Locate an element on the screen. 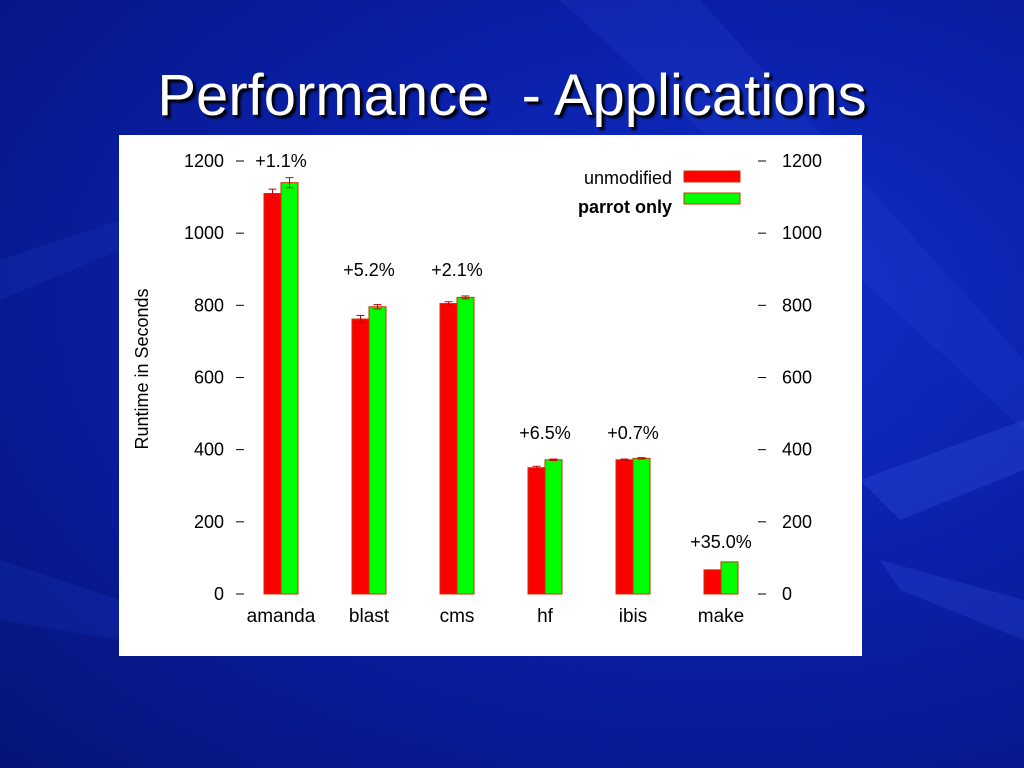  y-tick-label-right: 600 is located at coordinates (797, 378).